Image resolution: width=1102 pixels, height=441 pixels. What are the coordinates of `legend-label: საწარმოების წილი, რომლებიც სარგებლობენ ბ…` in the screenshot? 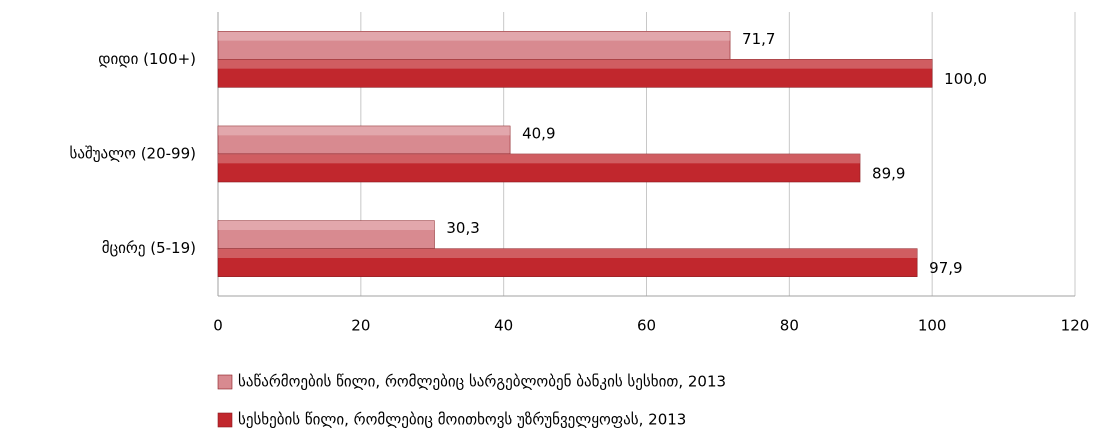 It's located at (482, 382).